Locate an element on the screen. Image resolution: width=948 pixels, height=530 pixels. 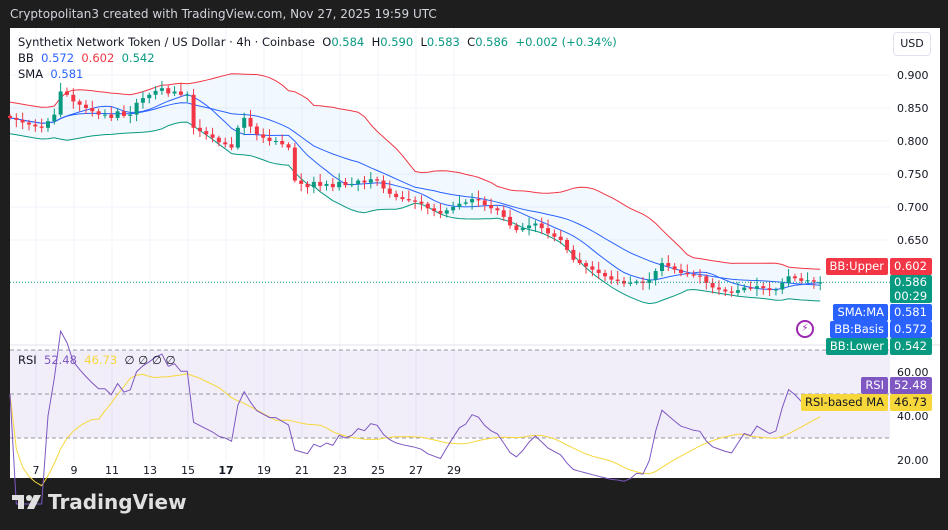
sma-tag: SMA:MA is located at coordinates (860, 312).